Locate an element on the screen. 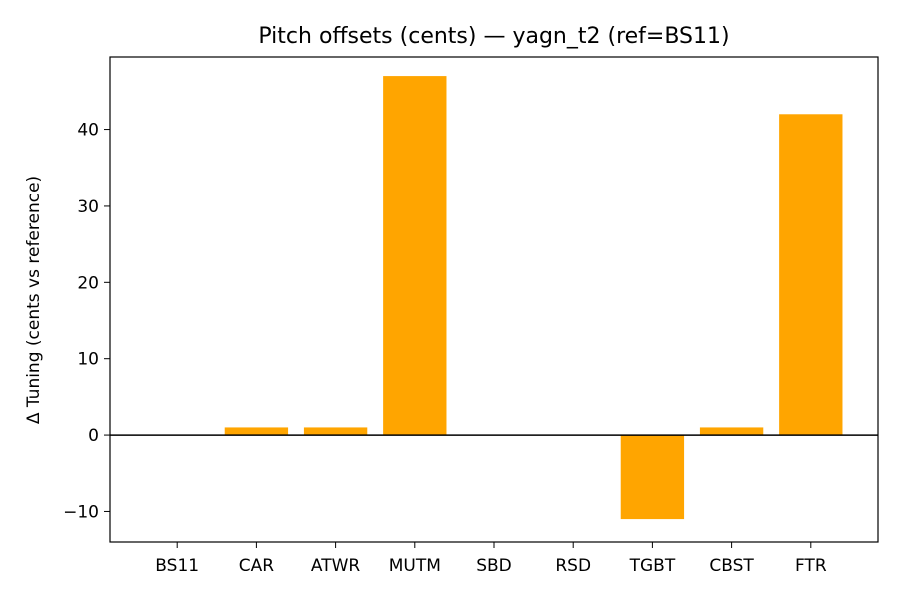 The width and height of the screenshot is (900, 600). bar-ftr is located at coordinates (811, 275).